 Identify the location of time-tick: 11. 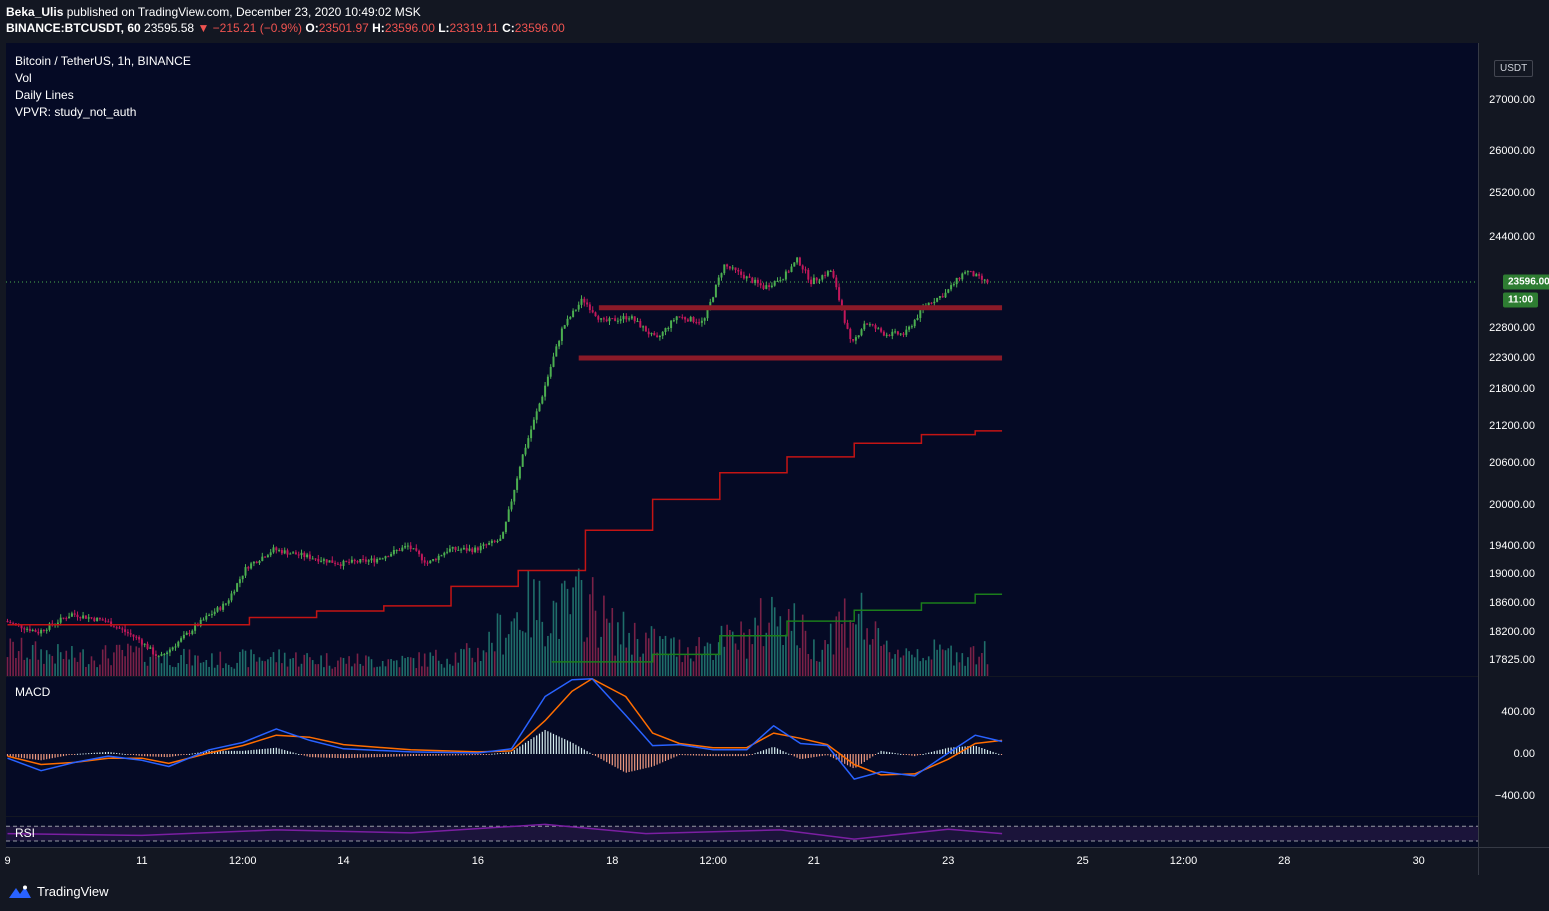
(142, 861).